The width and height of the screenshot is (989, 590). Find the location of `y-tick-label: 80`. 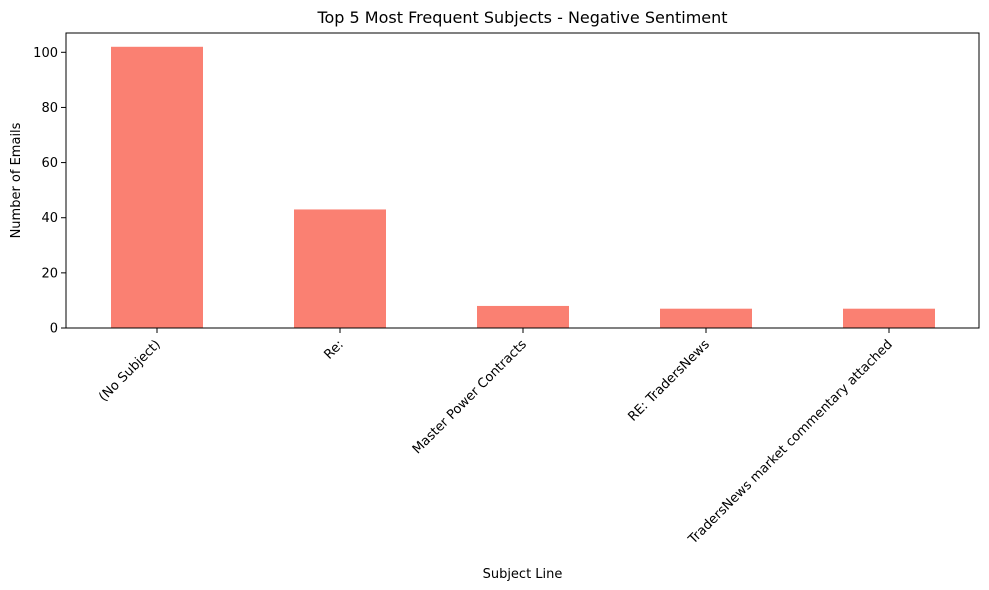

y-tick-label: 80 is located at coordinates (49, 108).